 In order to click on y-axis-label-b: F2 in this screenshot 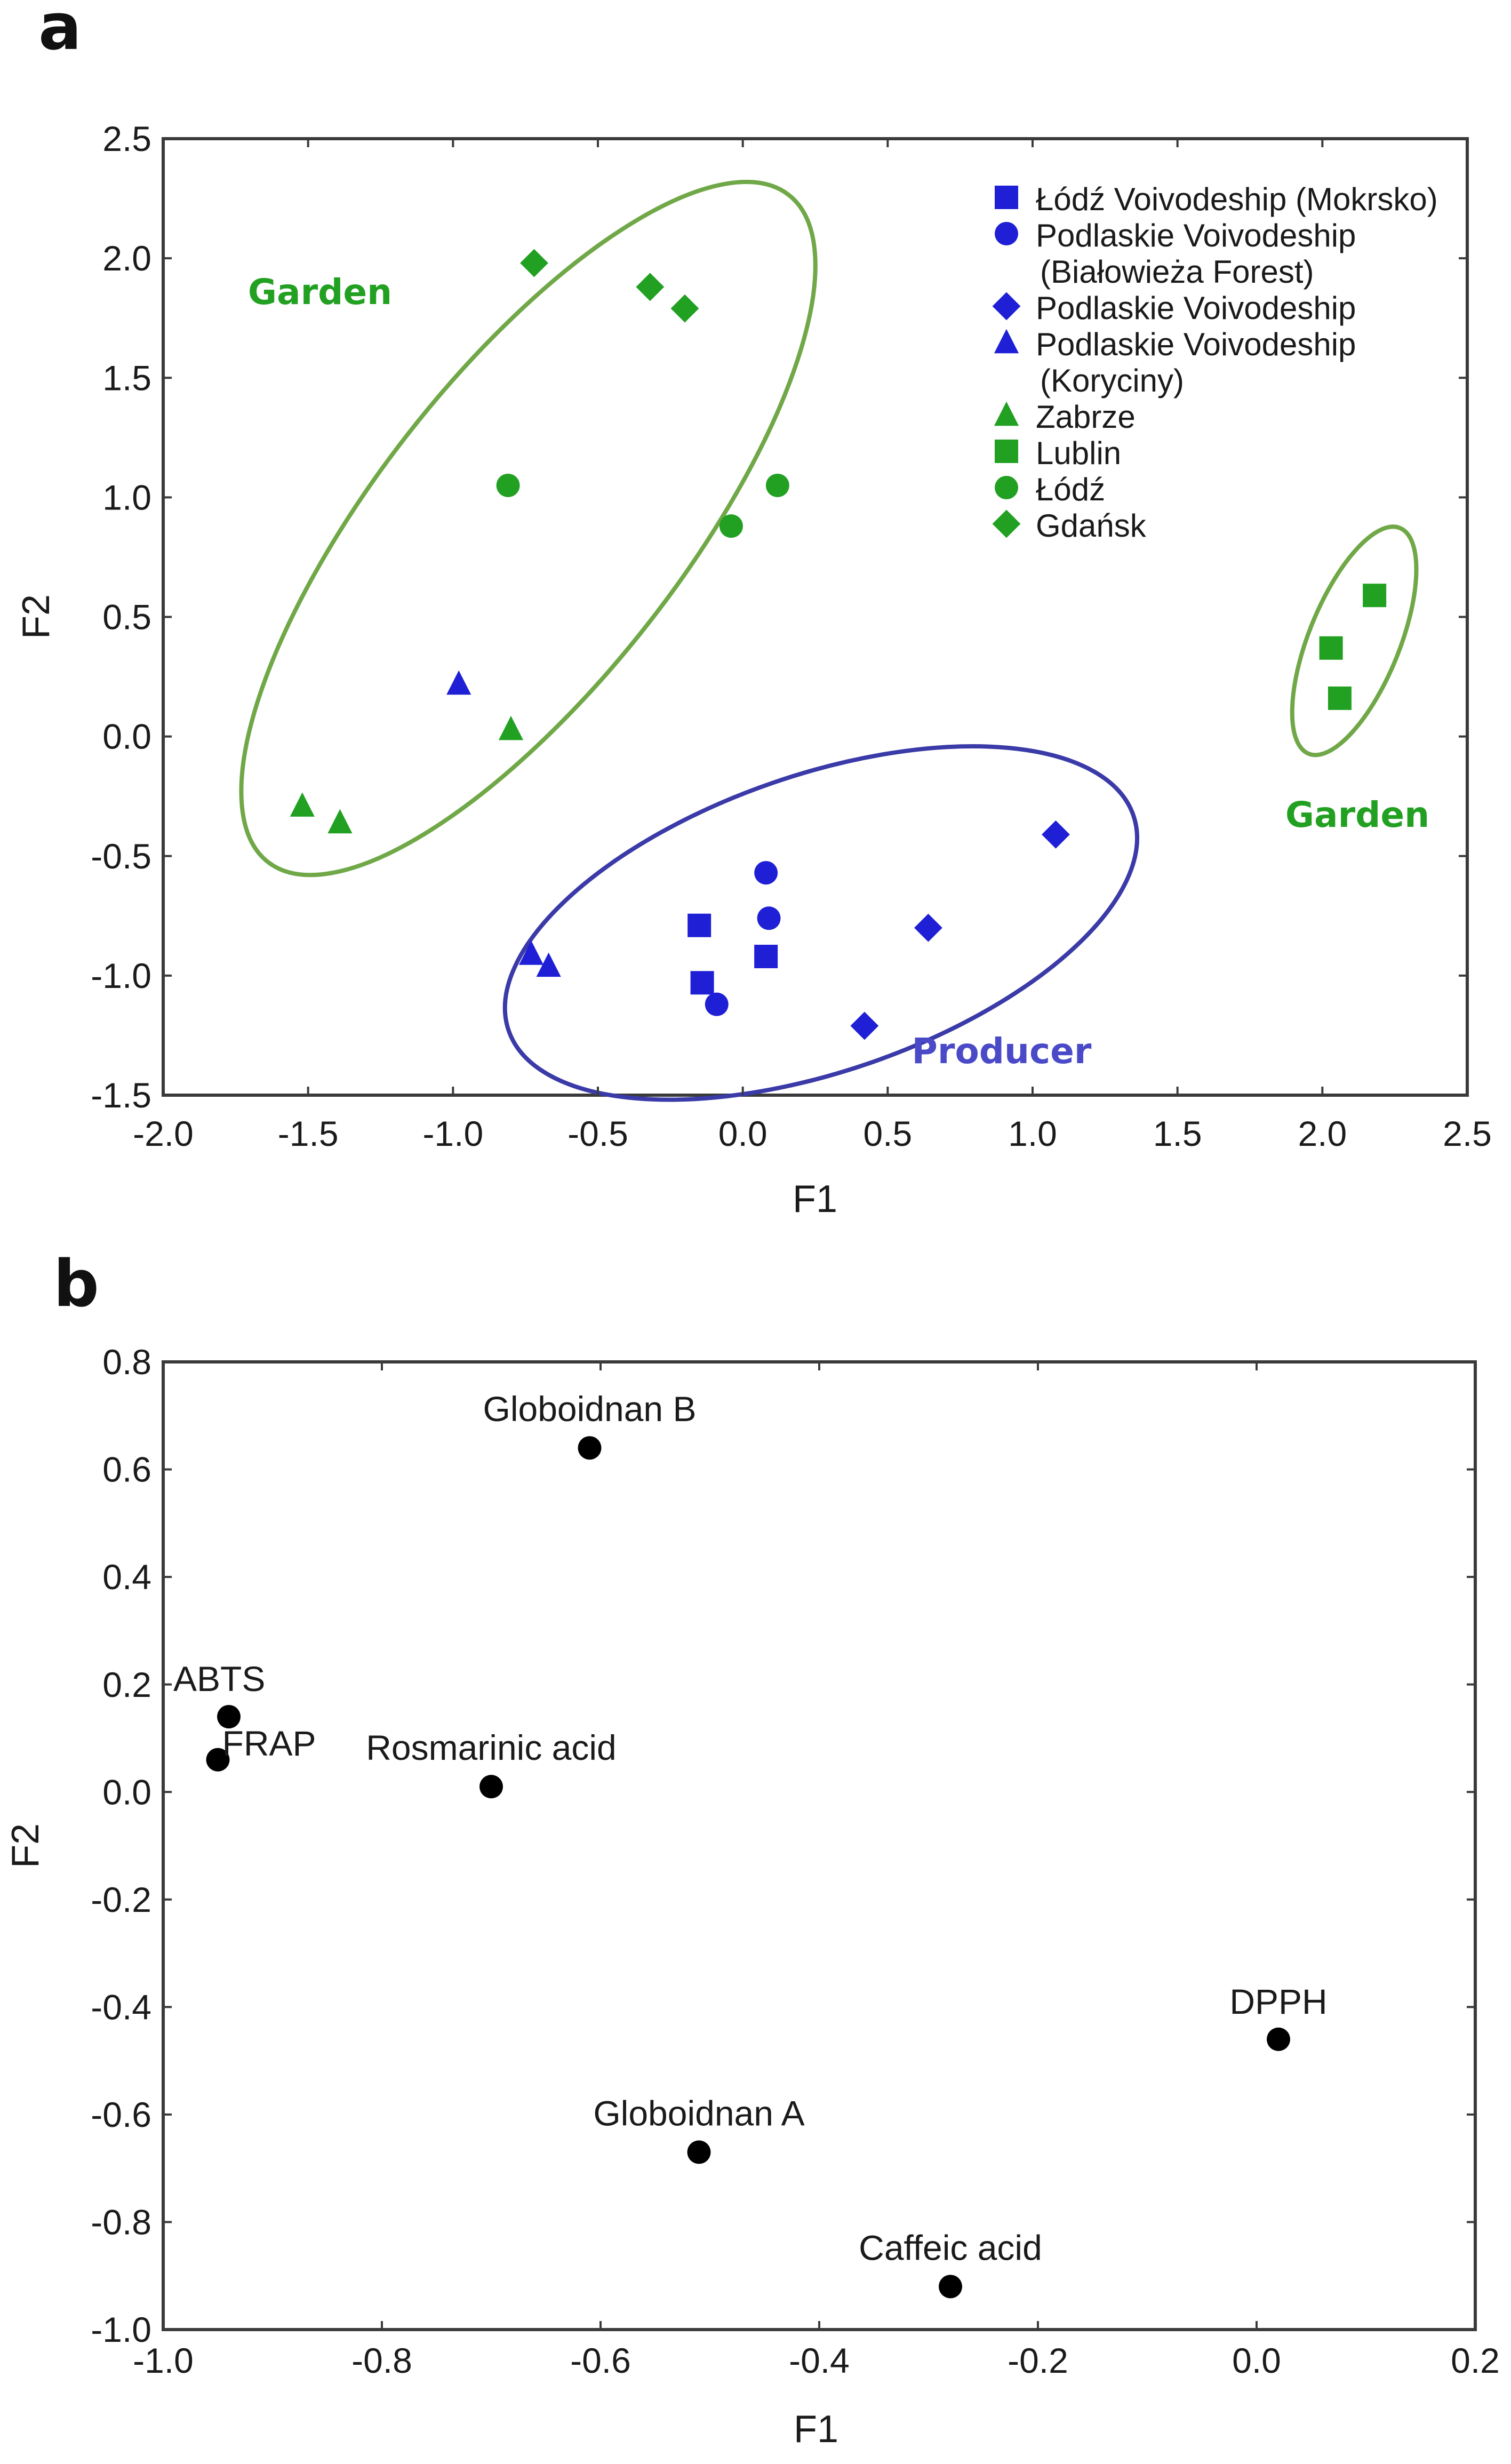, I will do `click(26, 1845)`.